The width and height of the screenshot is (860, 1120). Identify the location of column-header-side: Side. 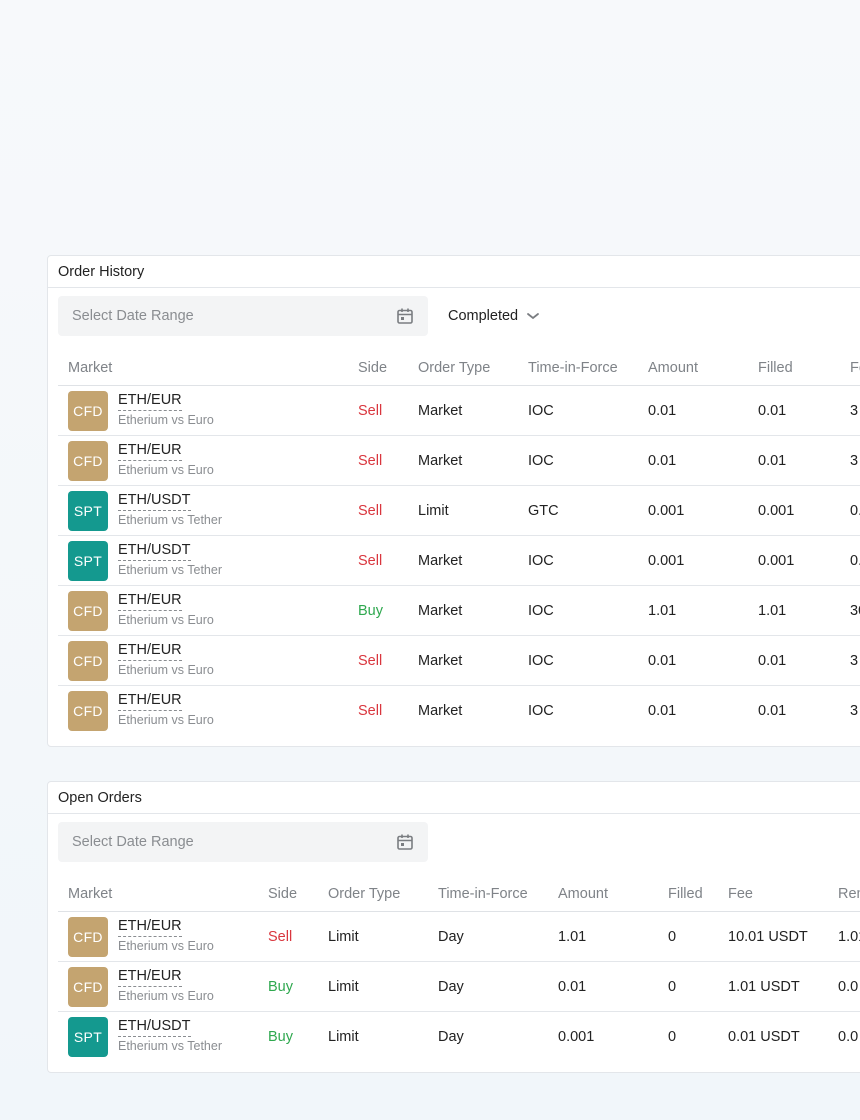
(373, 367).